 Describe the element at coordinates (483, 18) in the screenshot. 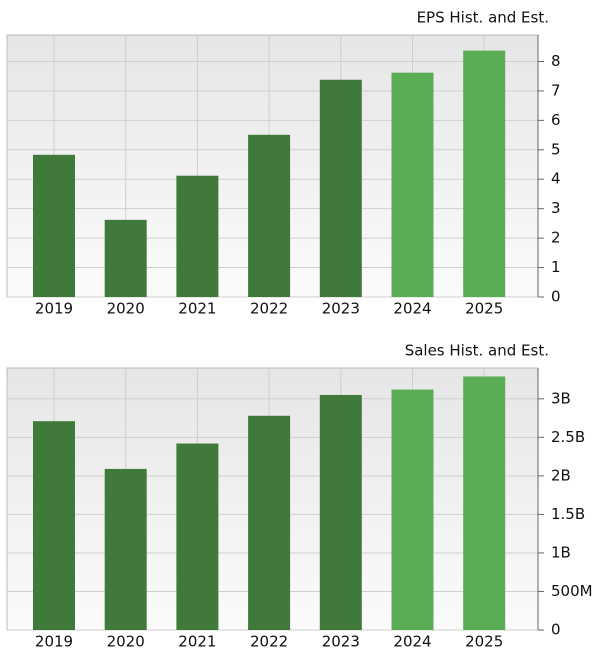

I see `chart-title: EPS Hist. and Est.` at that location.